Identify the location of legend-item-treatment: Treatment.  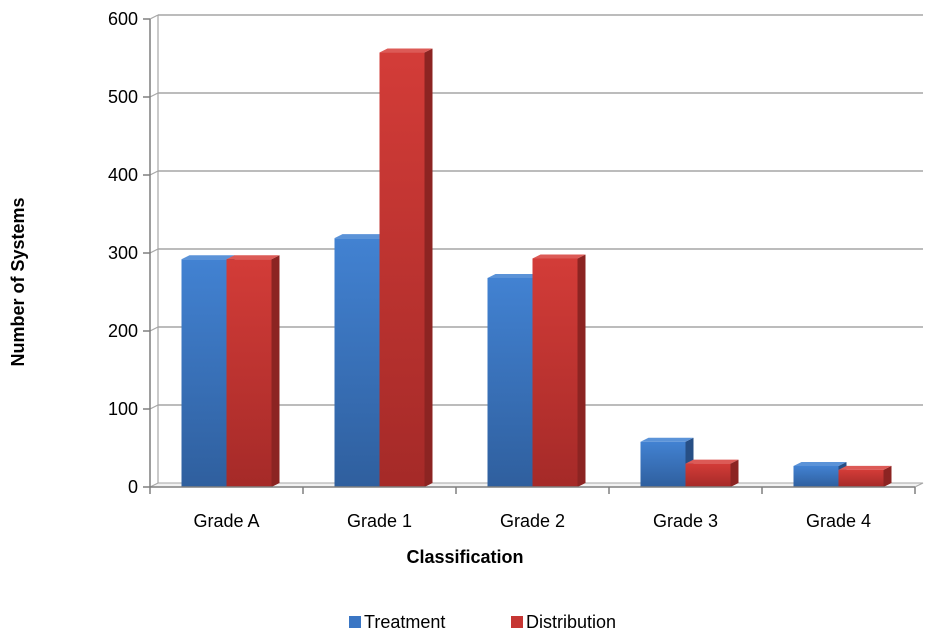
(397, 622).